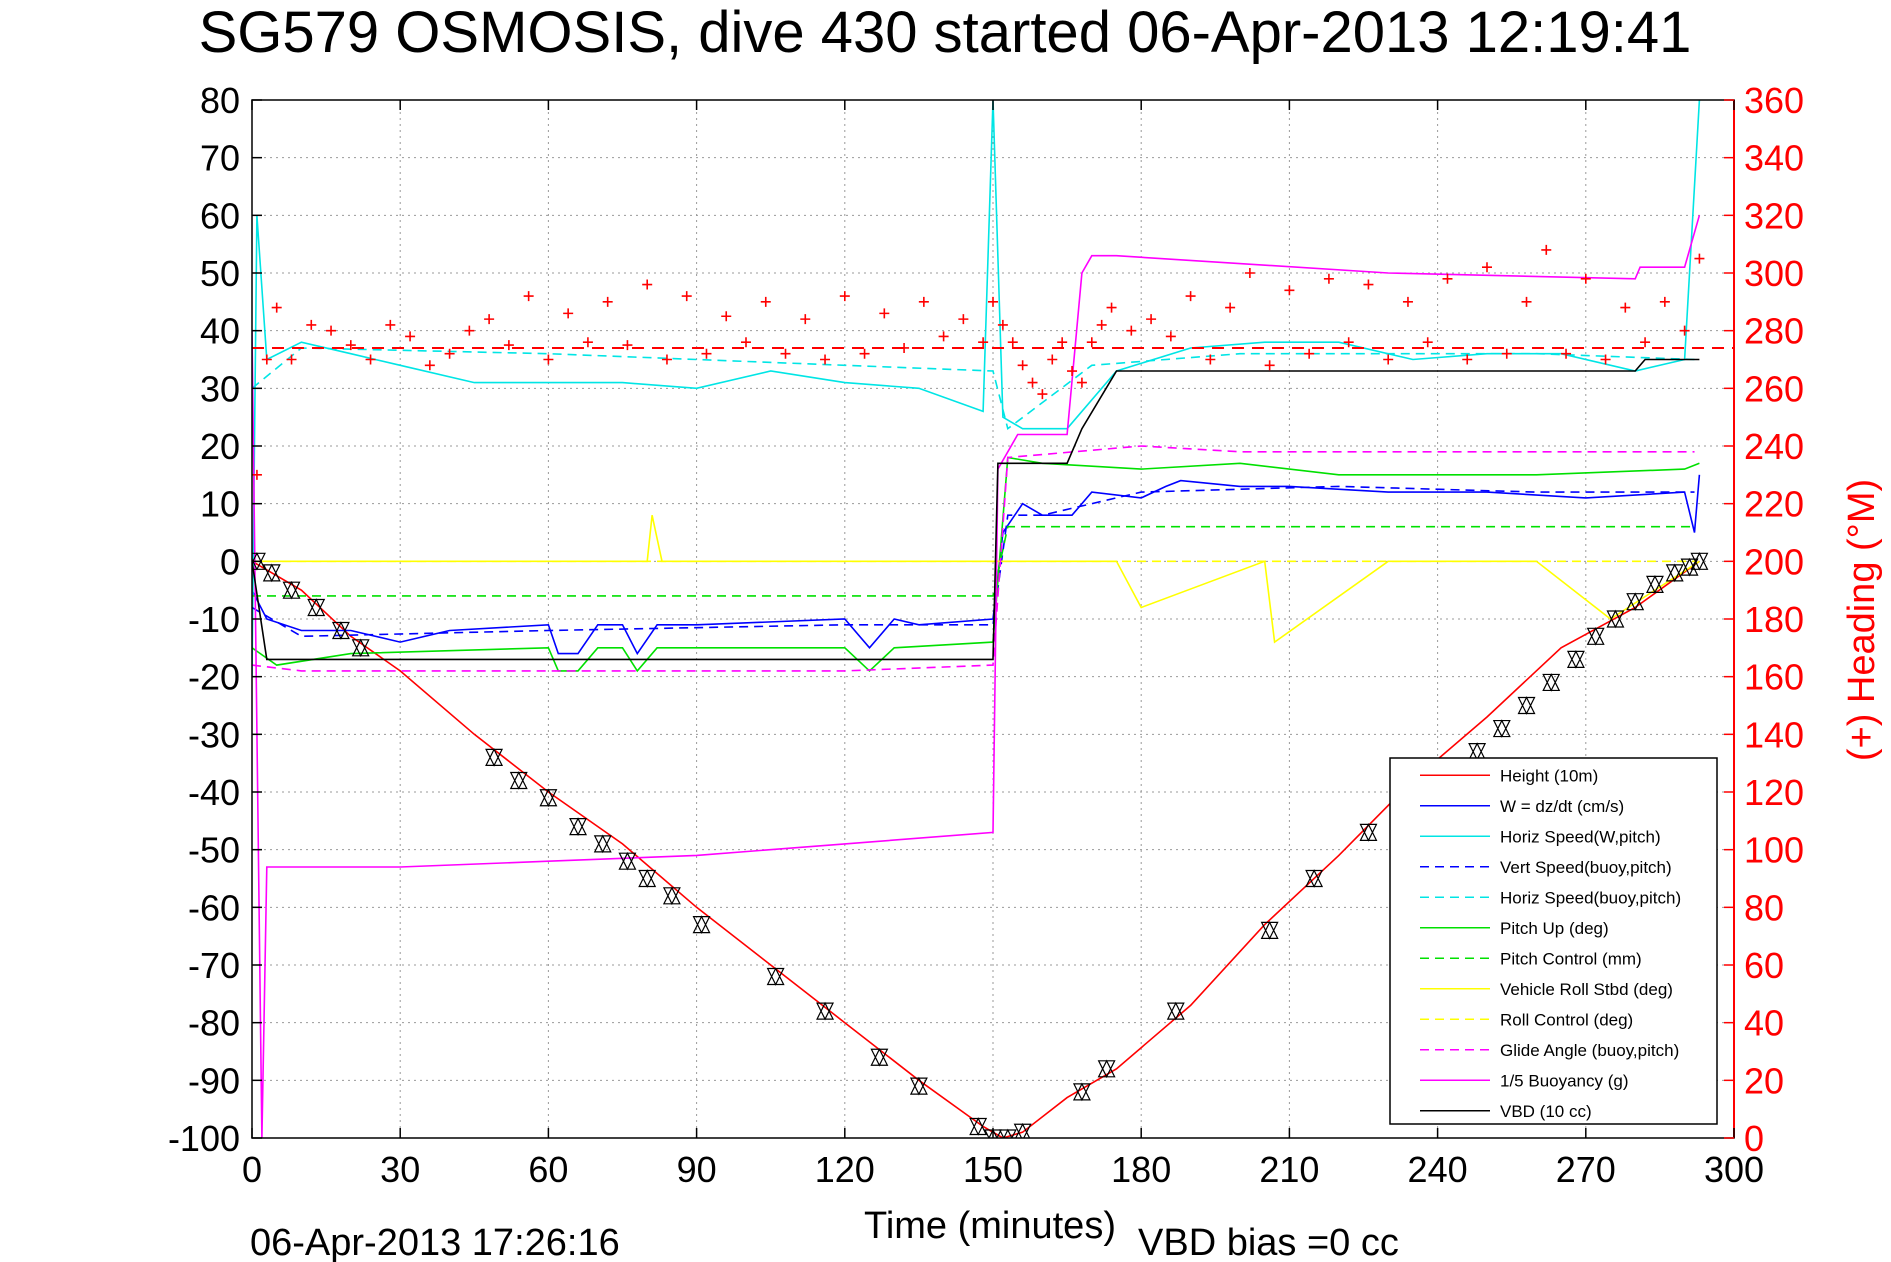 The width and height of the screenshot is (1891, 1262). What do you see at coordinates (220, 100) in the screenshot?
I see `y-tick-label: 80` at bounding box center [220, 100].